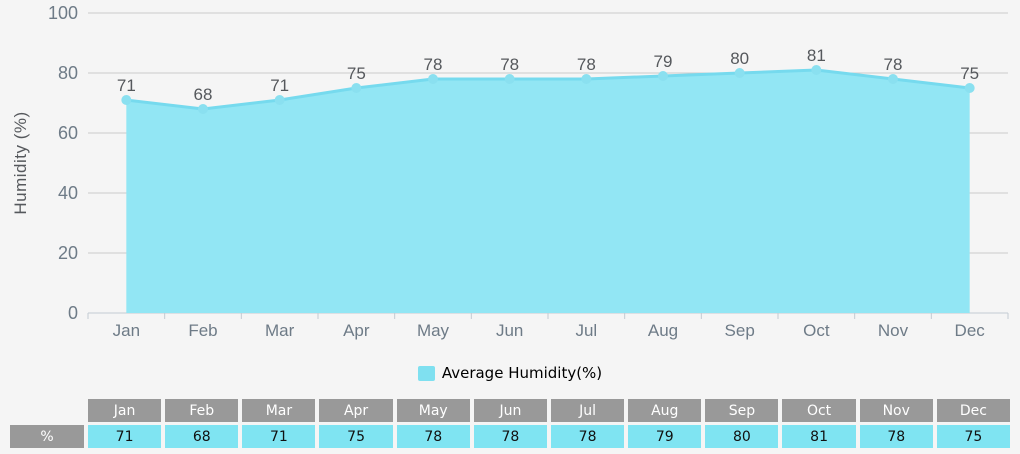 The width and height of the screenshot is (1020, 454). What do you see at coordinates (47, 410) in the screenshot?
I see `table-corner-cell` at bounding box center [47, 410].